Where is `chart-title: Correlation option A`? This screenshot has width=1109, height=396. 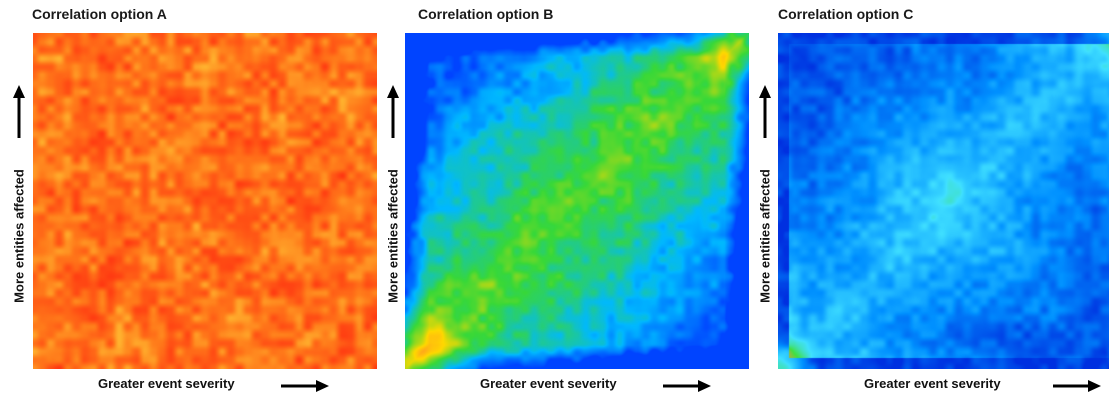 chart-title: Correlation option A is located at coordinates (99, 14).